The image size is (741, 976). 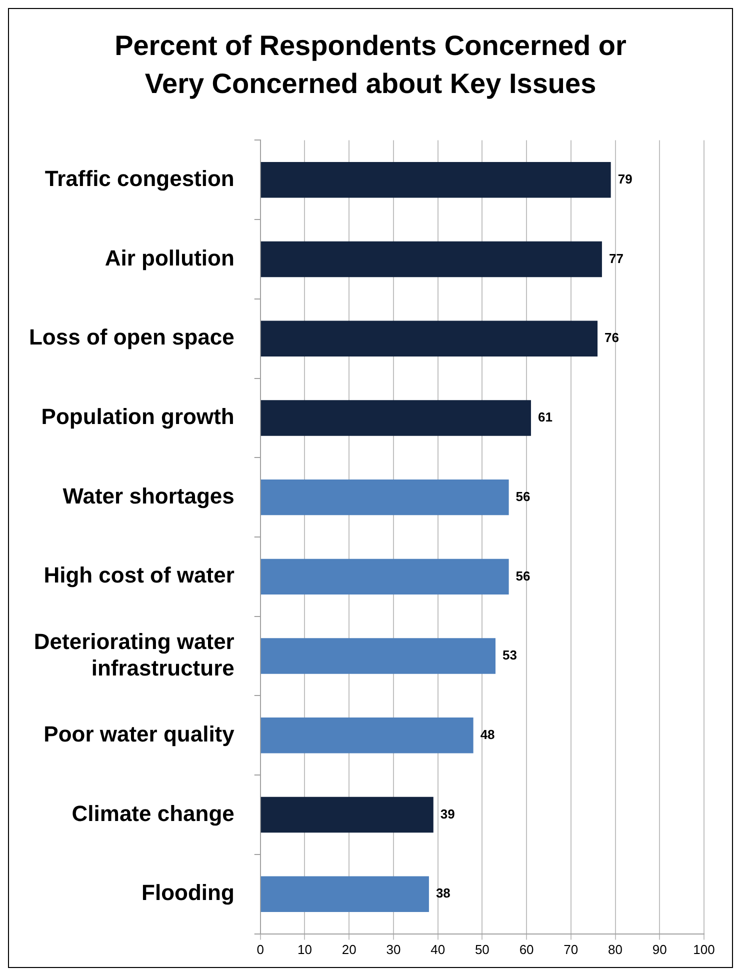 I want to click on x-tick-label: 90, so click(x=659, y=950).